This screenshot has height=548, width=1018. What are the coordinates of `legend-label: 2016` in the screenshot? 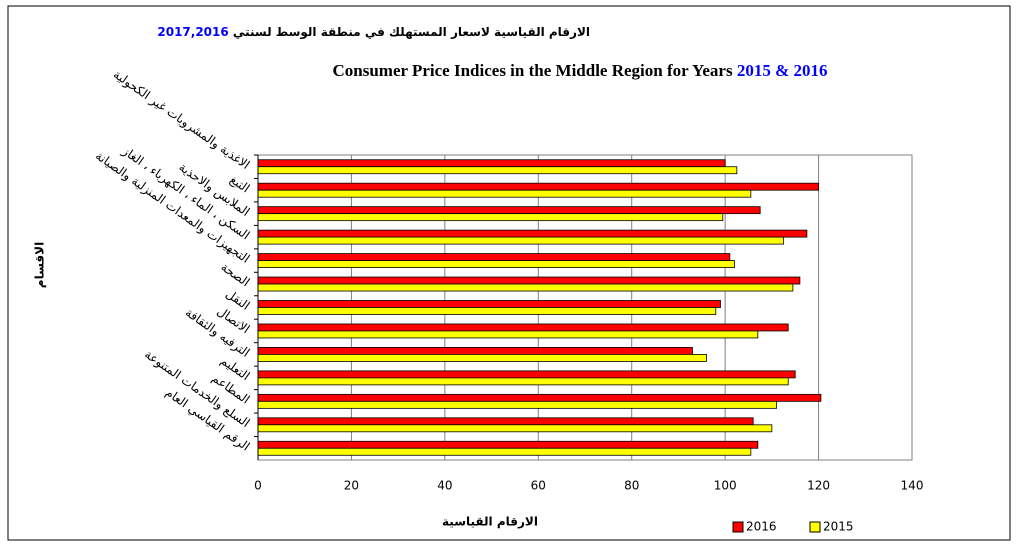 It's located at (761, 527).